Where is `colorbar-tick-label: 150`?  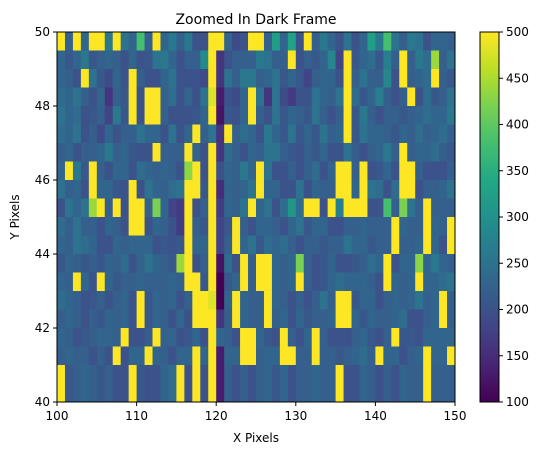 colorbar-tick-label: 150 is located at coordinates (517, 356).